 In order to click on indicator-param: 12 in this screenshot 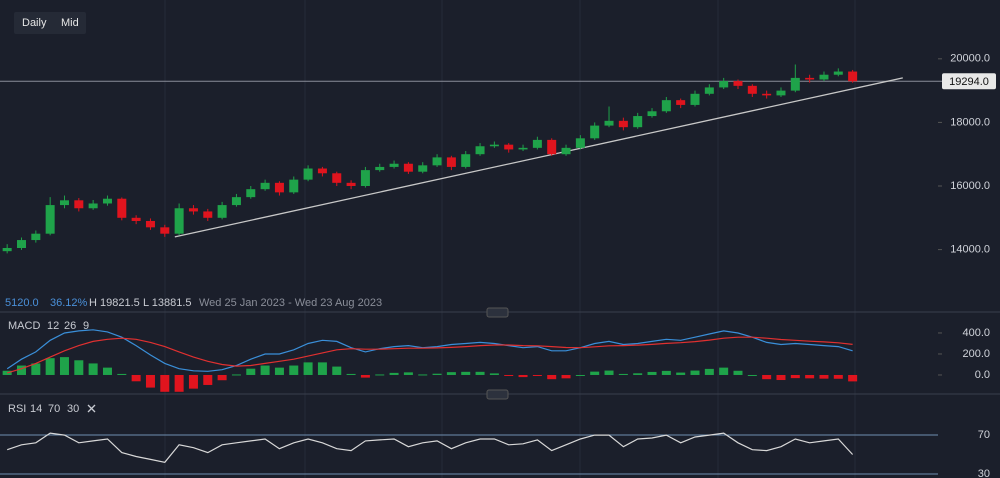, I will do `click(53, 326)`.